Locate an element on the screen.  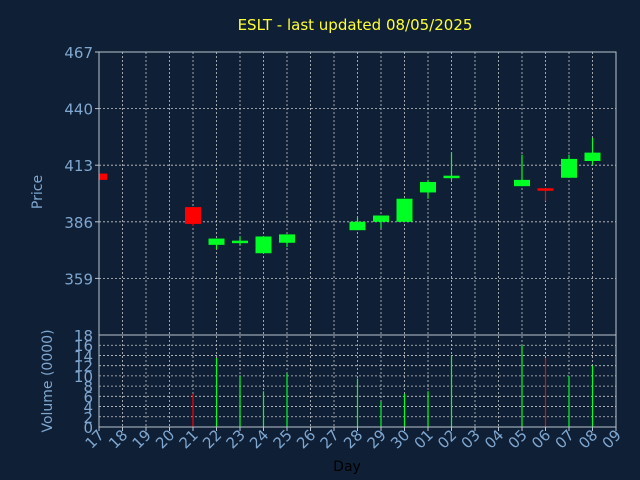
price-tick-label: 413 is located at coordinates (78, 166).